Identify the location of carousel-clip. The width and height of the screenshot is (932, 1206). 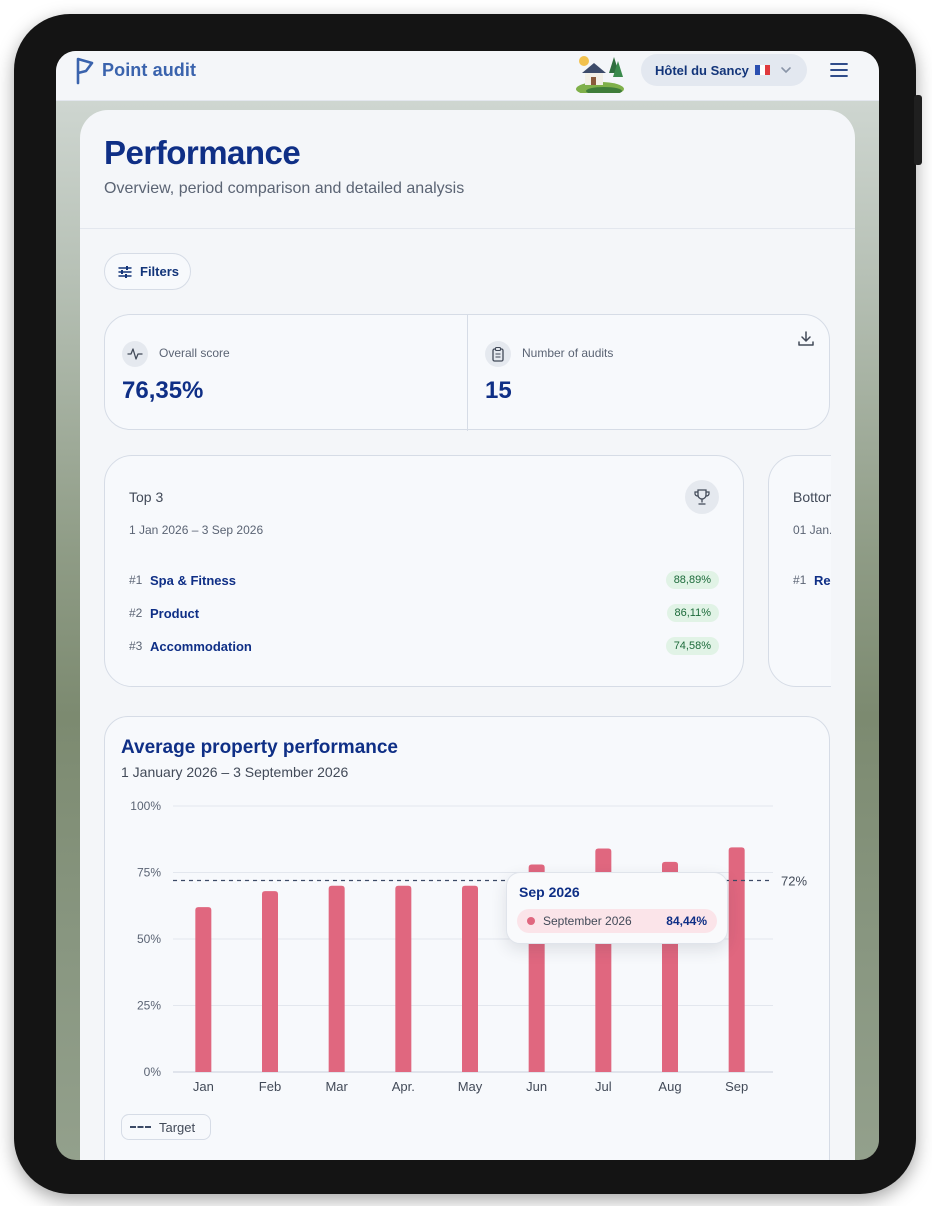
(843, 572).